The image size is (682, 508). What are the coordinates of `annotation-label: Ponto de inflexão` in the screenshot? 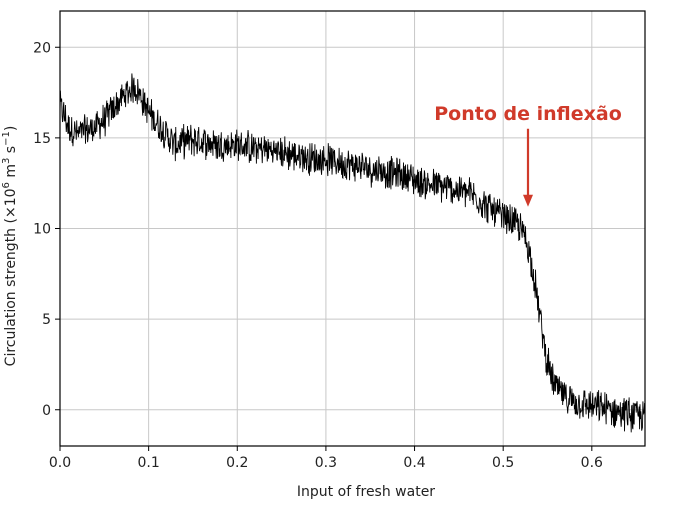 It's located at (528, 114).